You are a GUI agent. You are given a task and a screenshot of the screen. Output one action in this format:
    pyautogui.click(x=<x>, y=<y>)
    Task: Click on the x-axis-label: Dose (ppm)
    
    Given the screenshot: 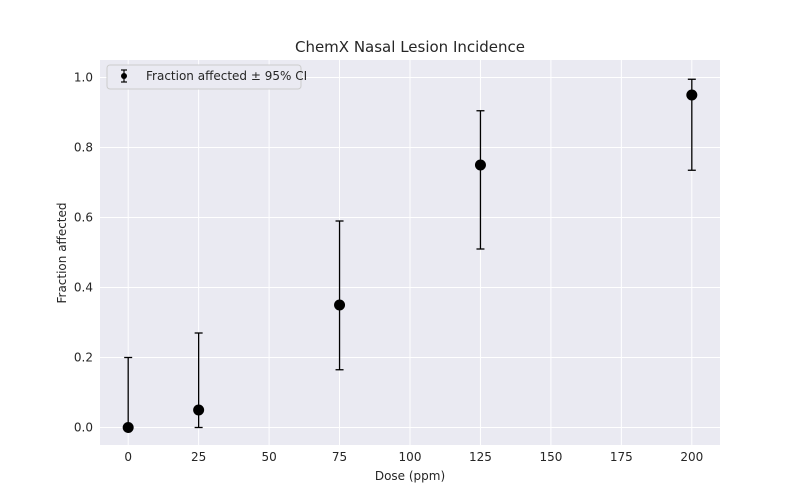 What is the action you would take?
    pyautogui.click(x=410, y=476)
    